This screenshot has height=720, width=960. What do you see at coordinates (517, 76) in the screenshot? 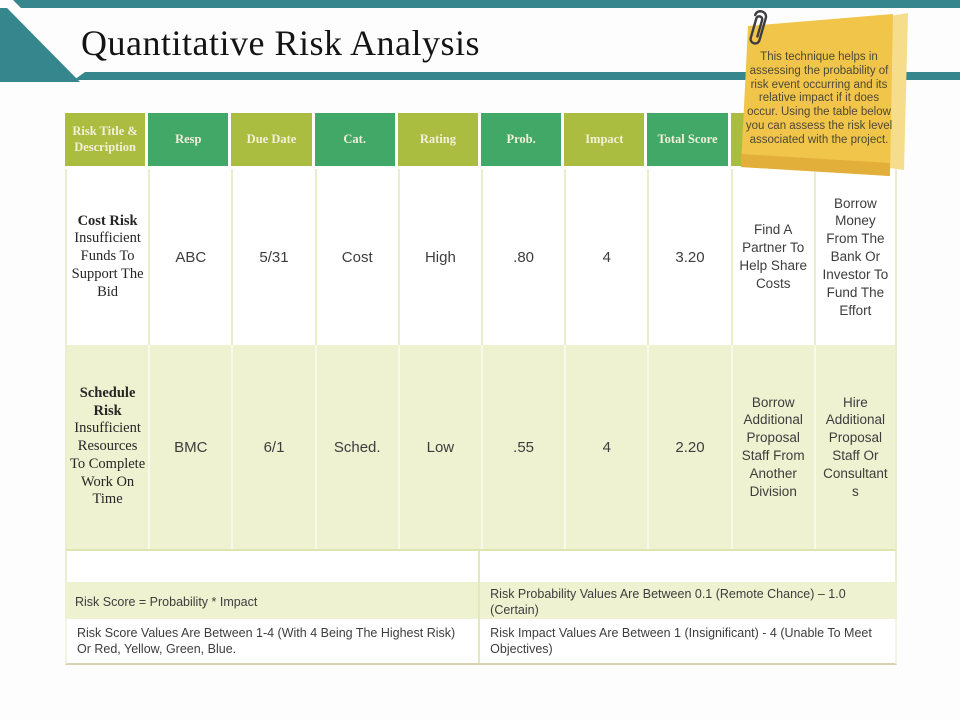
I see `title-underline` at bounding box center [517, 76].